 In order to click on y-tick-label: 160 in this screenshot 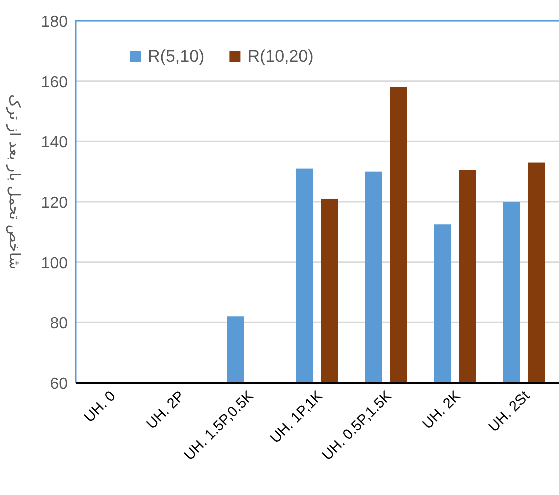, I will do `click(54, 83)`.